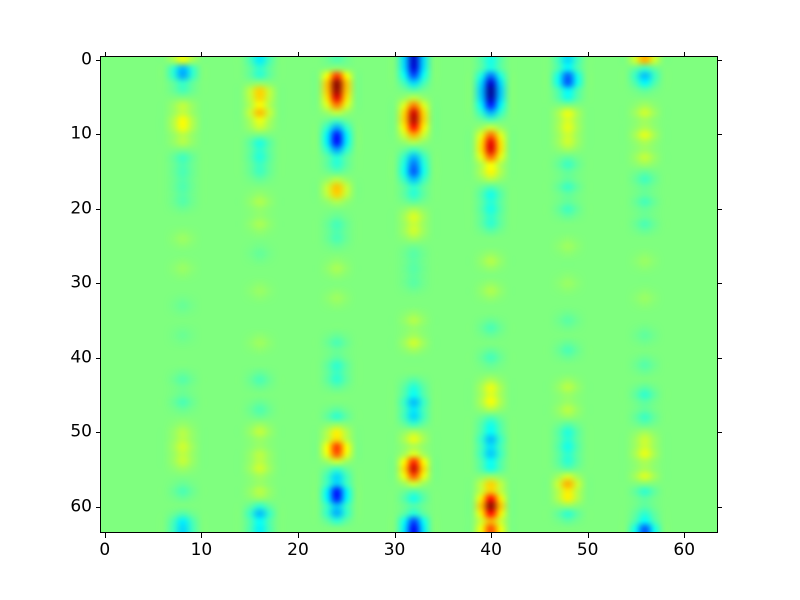 Image resolution: width=800 pixels, height=600 pixels. What do you see at coordinates (81, 506) in the screenshot?
I see `y-tick-label: 60` at bounding box center [81, 506].